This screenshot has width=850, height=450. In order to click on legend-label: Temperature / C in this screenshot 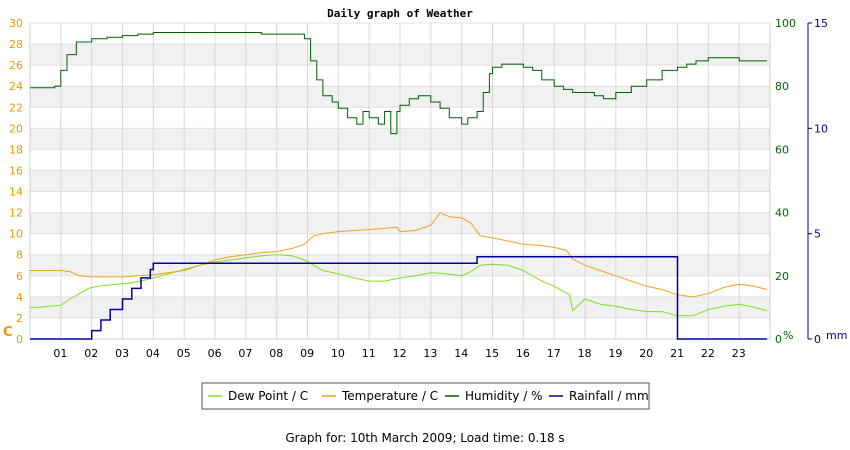, I will do `click(389, 396)`.